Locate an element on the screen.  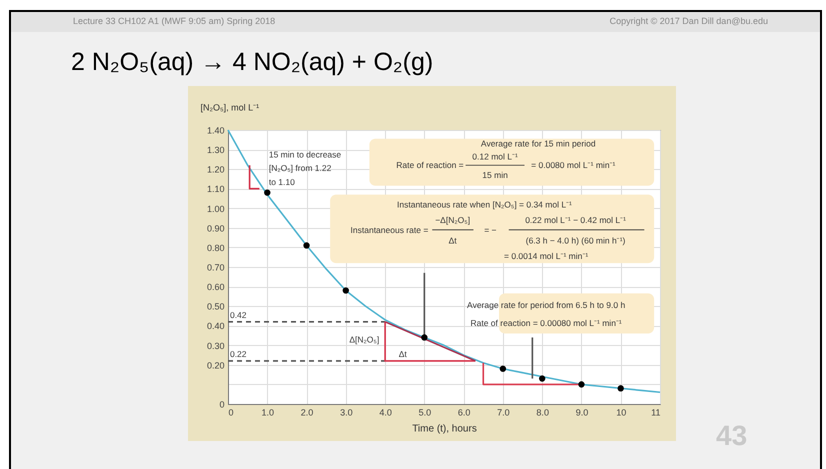
x-tick-label: 4.0 is located at coordinates (385, 413).